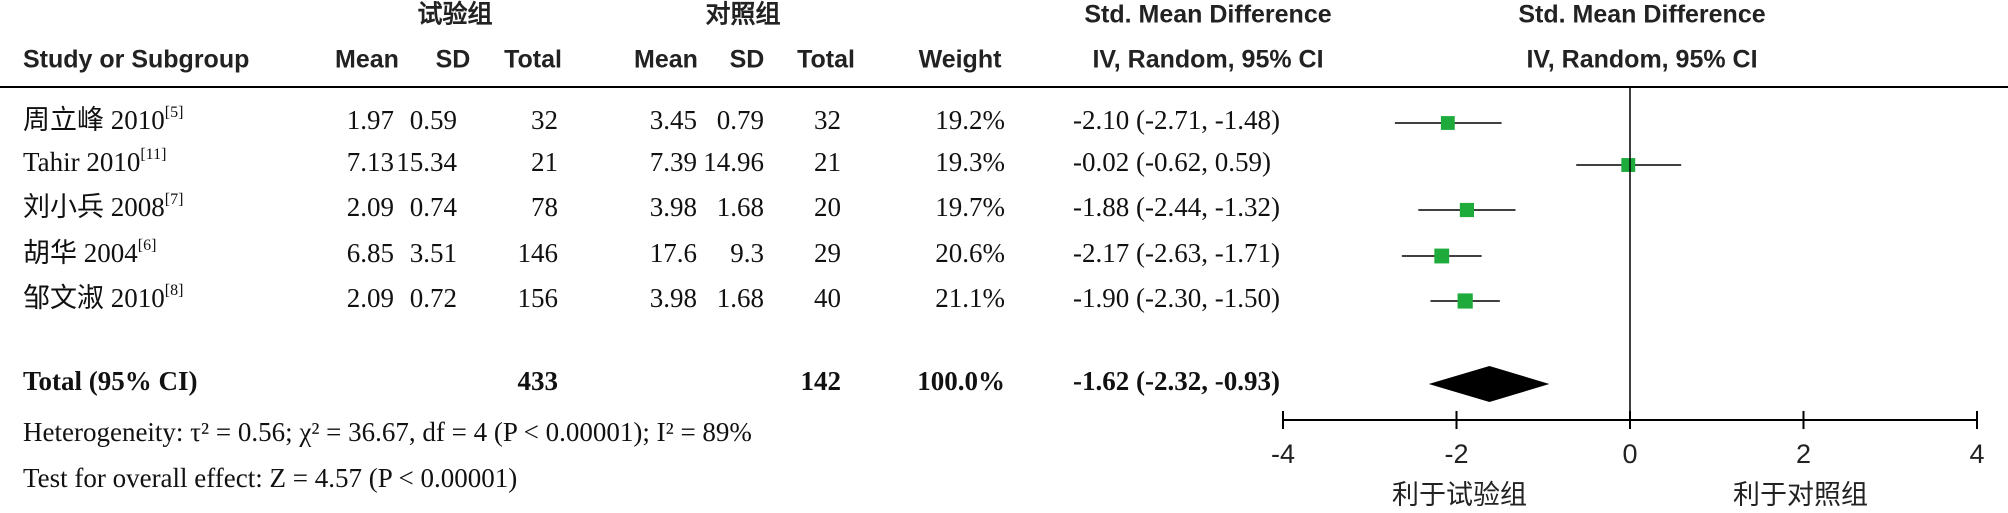  What do you see at coordinates (94, 120) in the screenshot?
I see `study-name-text: 周立峰 2010` at bounding box center [94, 120].